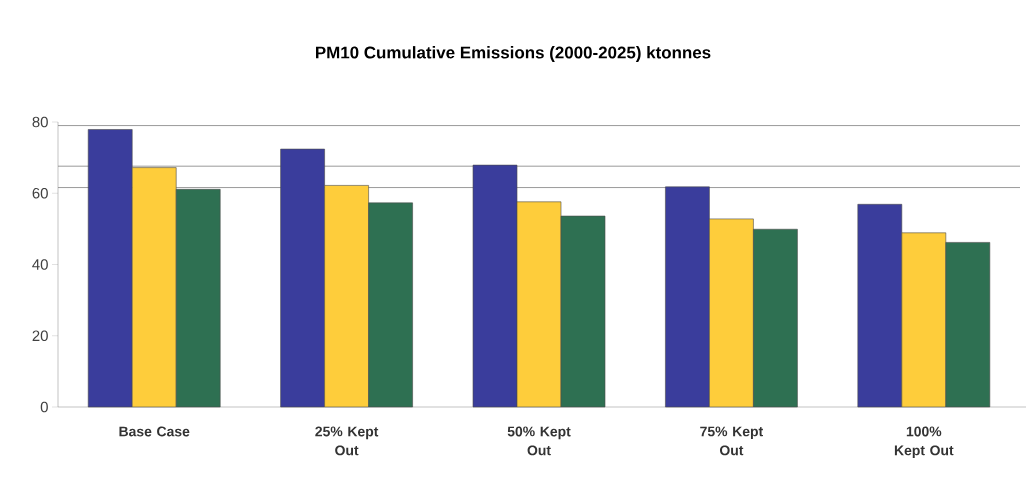  I want to click on y-tick-label: 60, so click(40, 193).